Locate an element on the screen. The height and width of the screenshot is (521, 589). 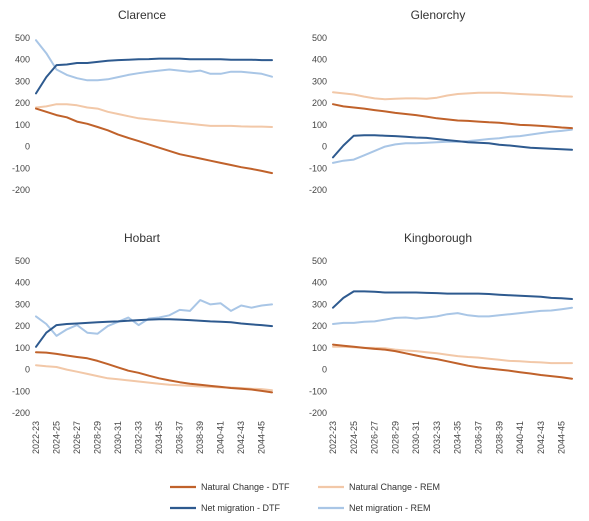
legend-label: Natural Change - REM is located at coordinates (394, 487).